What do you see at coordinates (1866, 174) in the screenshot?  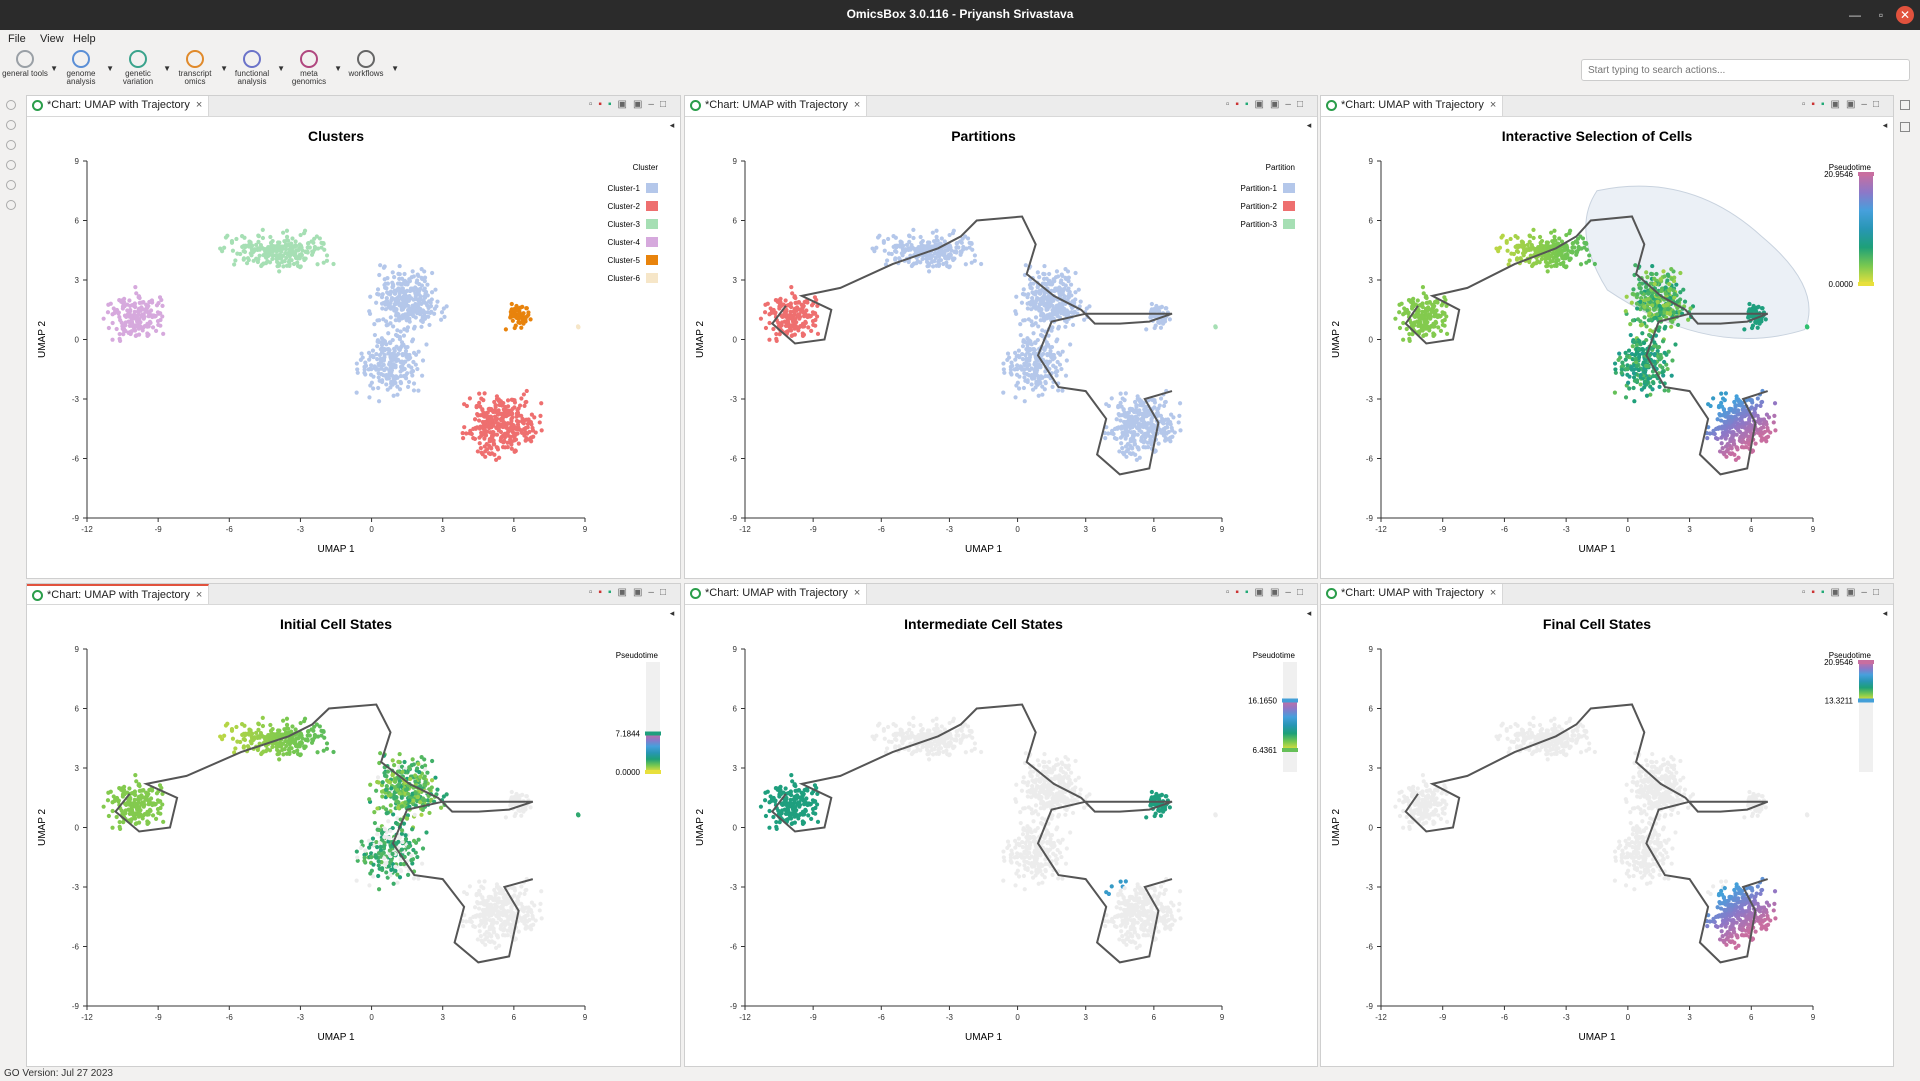 I see `colorbar-max-handle` at bounding box center [1866, 174].